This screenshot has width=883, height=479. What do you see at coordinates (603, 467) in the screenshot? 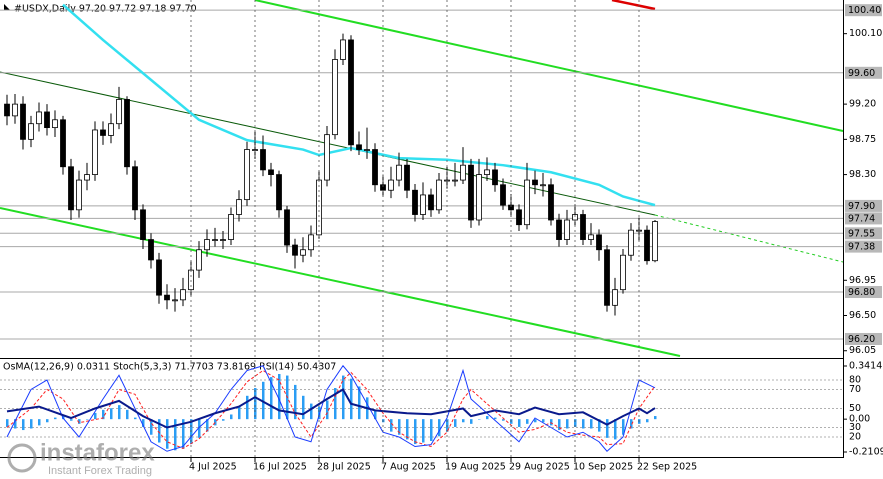
I see `x-tick-label: 10 Sep 2025` at bounding box center [603, 467].